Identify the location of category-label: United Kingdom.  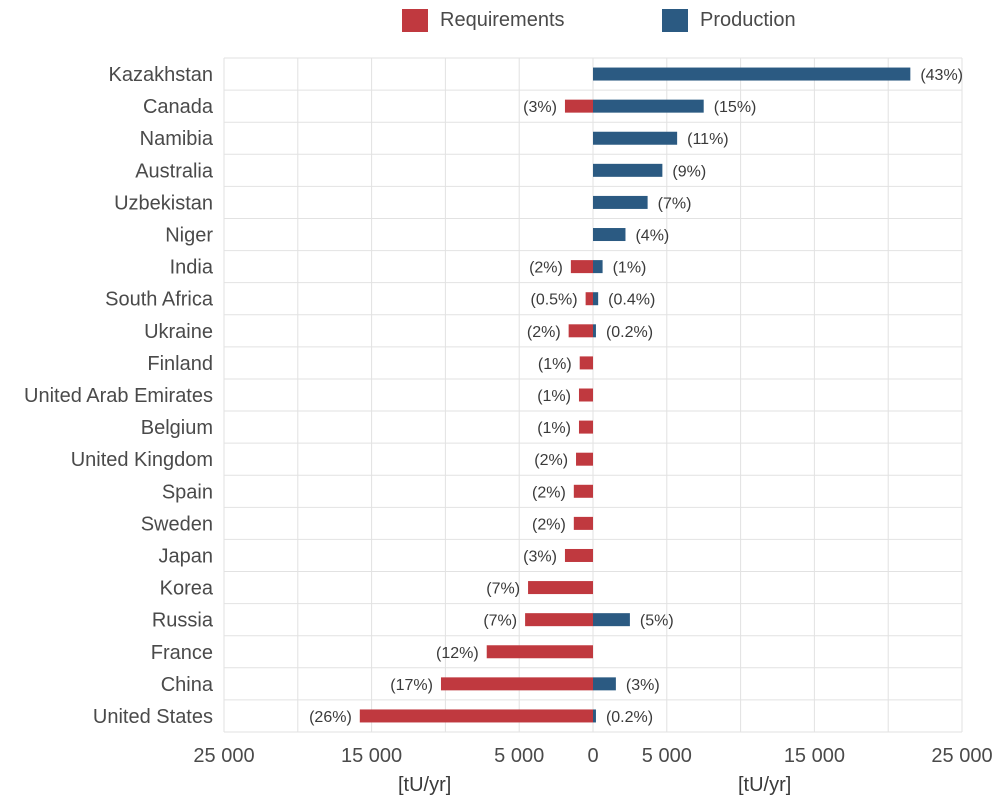
(142, 460).